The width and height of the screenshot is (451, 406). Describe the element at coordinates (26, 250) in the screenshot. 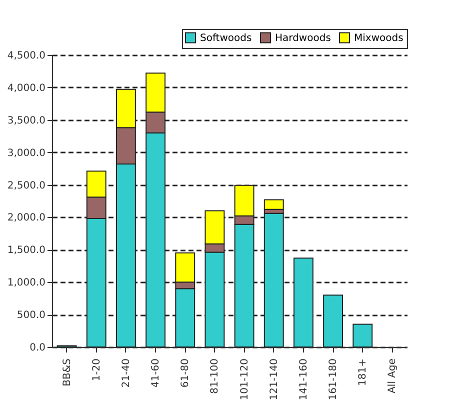

I see `y-tick-label: 1,500.0` at that location.